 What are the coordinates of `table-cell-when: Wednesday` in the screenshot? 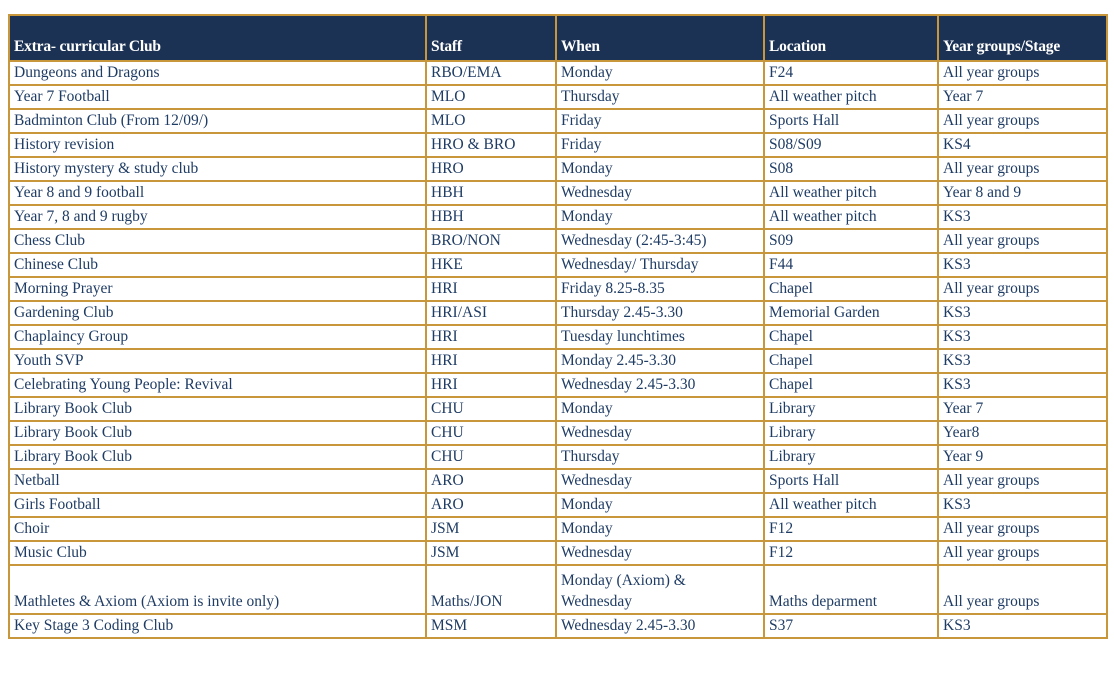 It's located at (660, 433).